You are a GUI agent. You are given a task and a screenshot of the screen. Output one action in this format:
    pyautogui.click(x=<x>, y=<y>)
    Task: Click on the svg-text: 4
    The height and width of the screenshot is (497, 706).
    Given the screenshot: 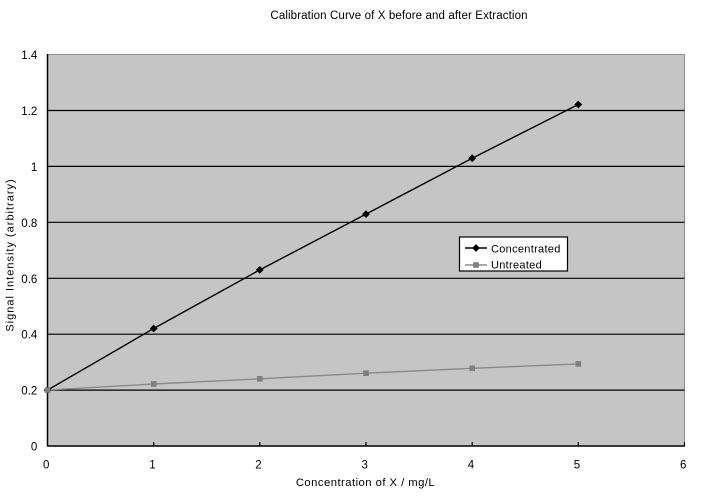 What is the action you would take?
    pyautogui.click(x=471, y=465)
    